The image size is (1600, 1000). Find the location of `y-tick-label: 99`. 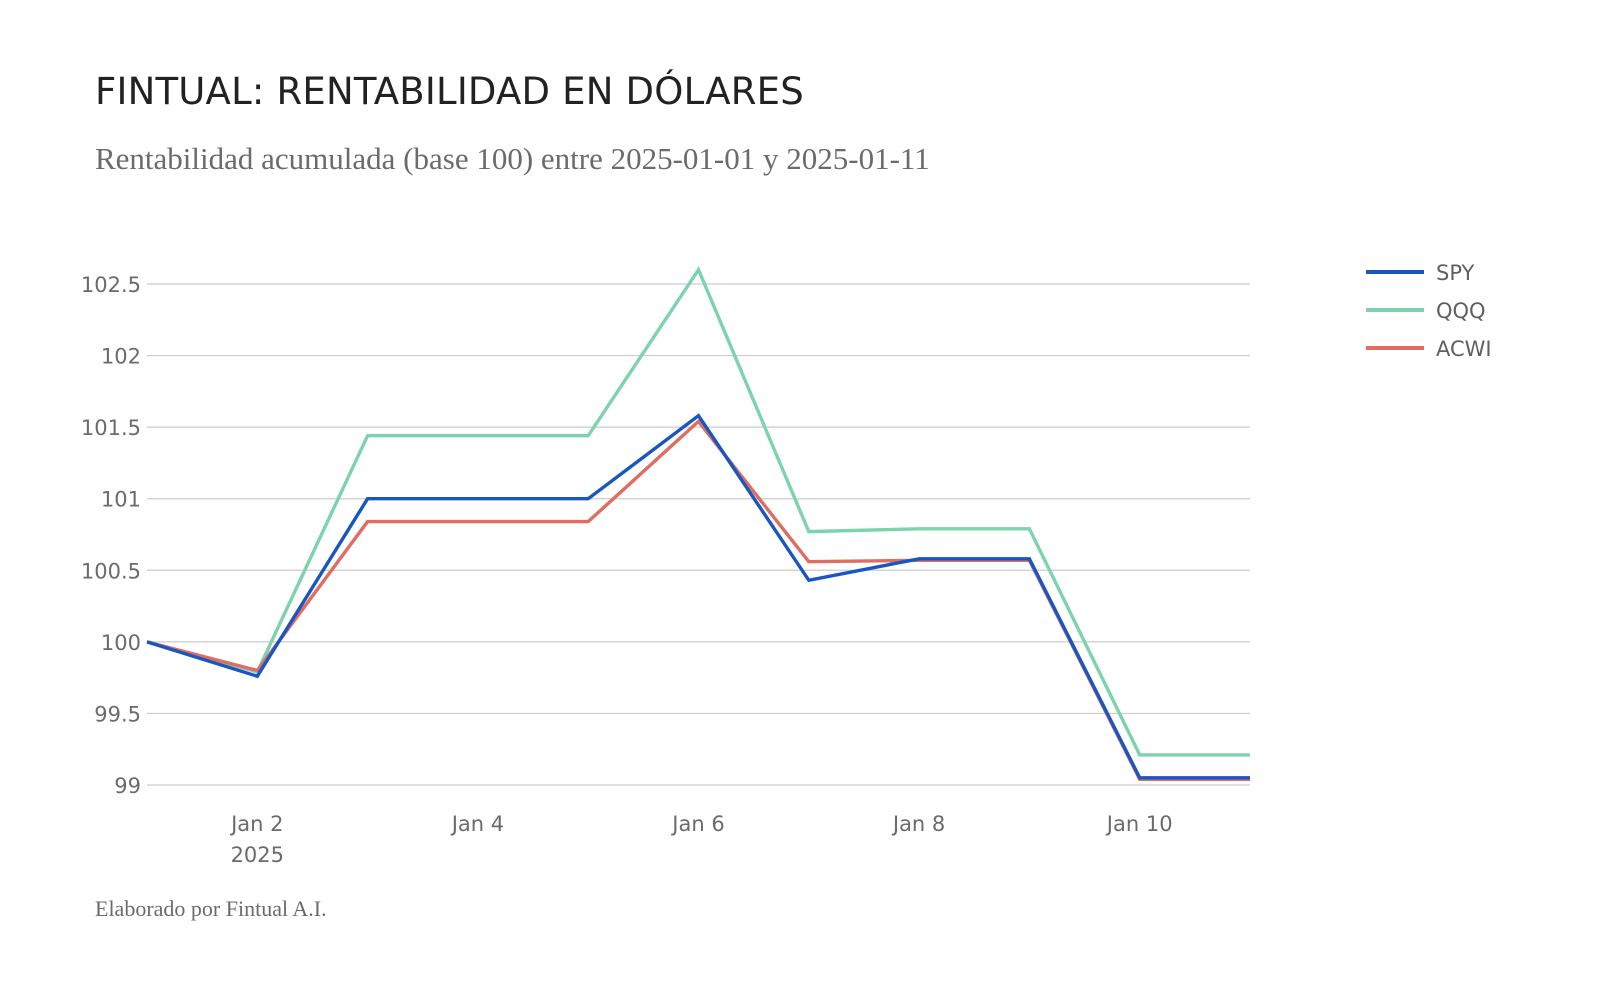

y-tick-label: 99 is located at coordinates (127, 786).